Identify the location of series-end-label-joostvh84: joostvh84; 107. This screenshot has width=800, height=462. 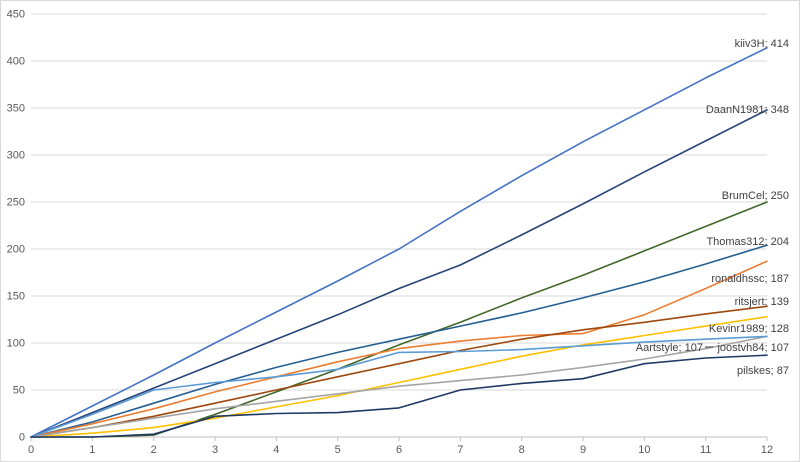
(752, 348).